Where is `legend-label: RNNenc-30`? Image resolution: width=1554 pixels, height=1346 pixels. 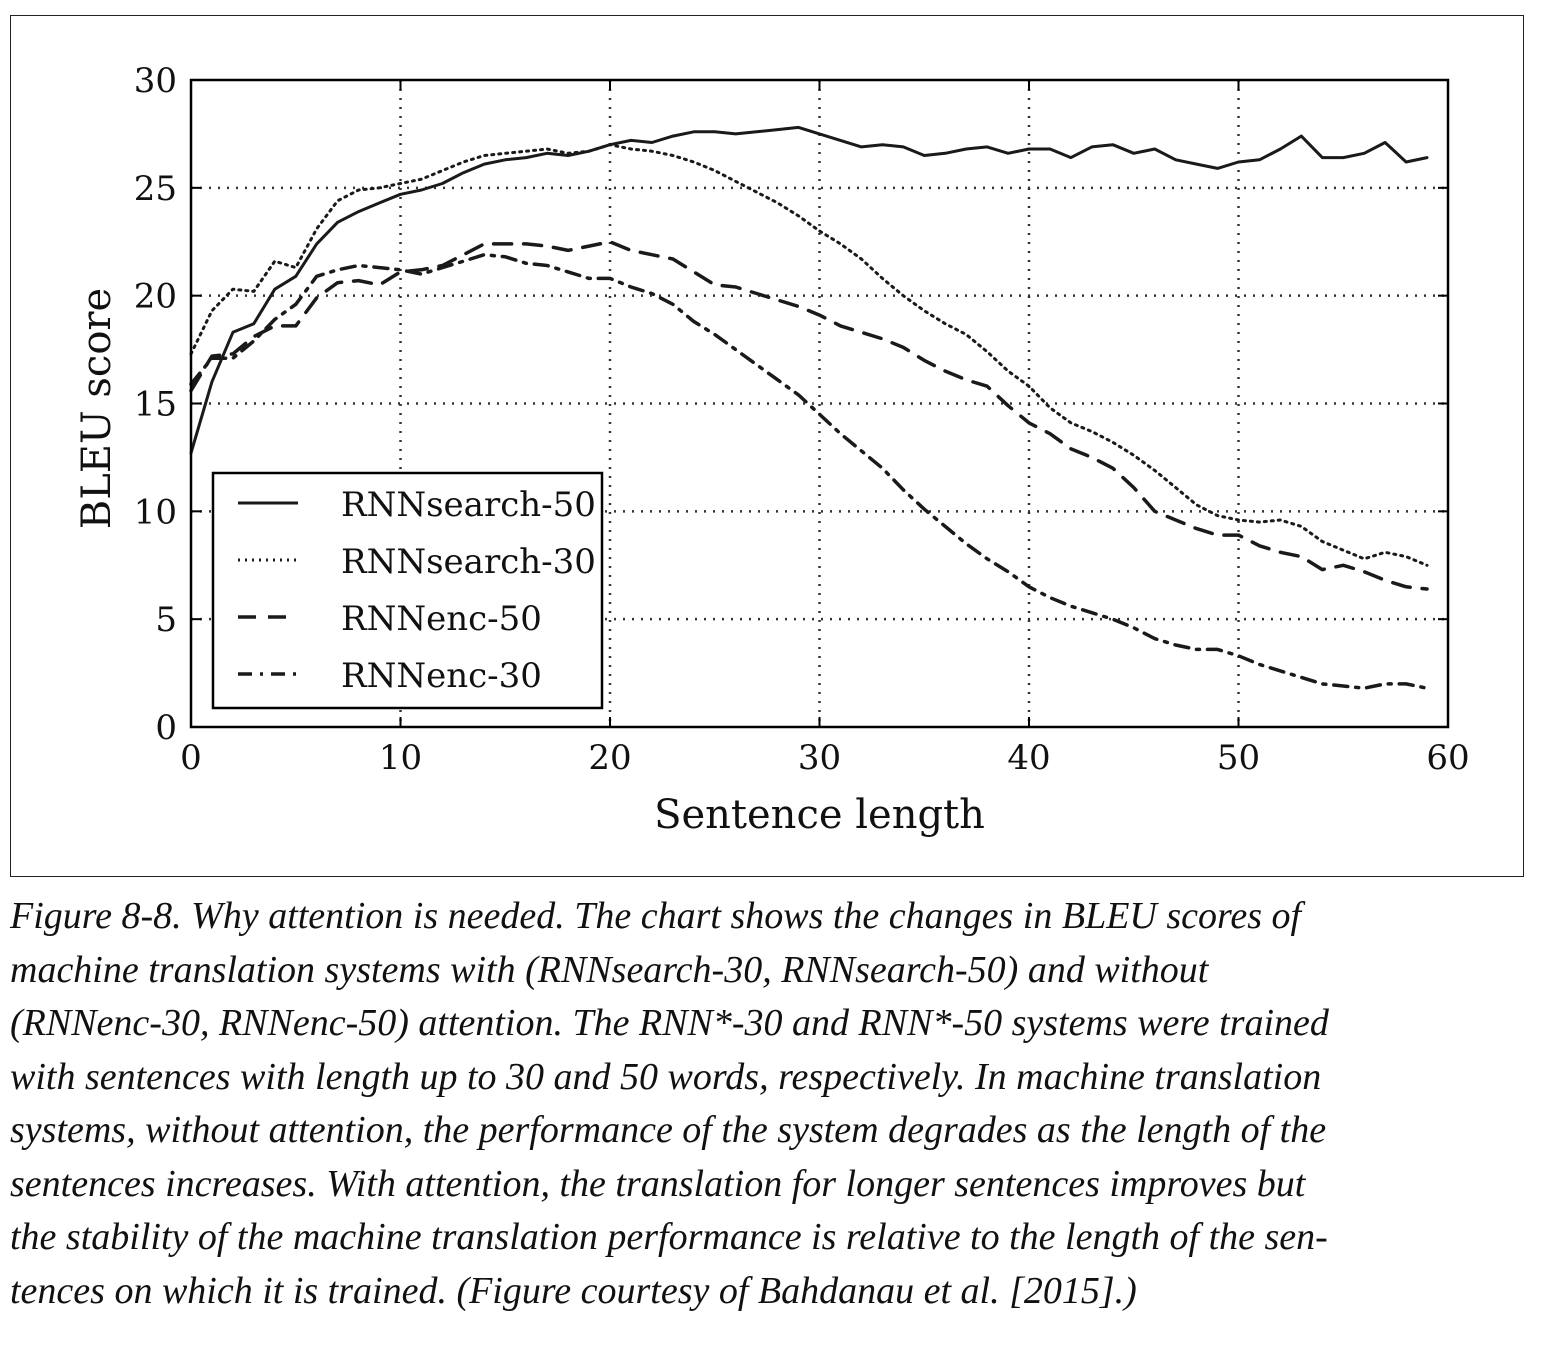
legend-label: RNNenc-30 is located at coordinates (441, 676).